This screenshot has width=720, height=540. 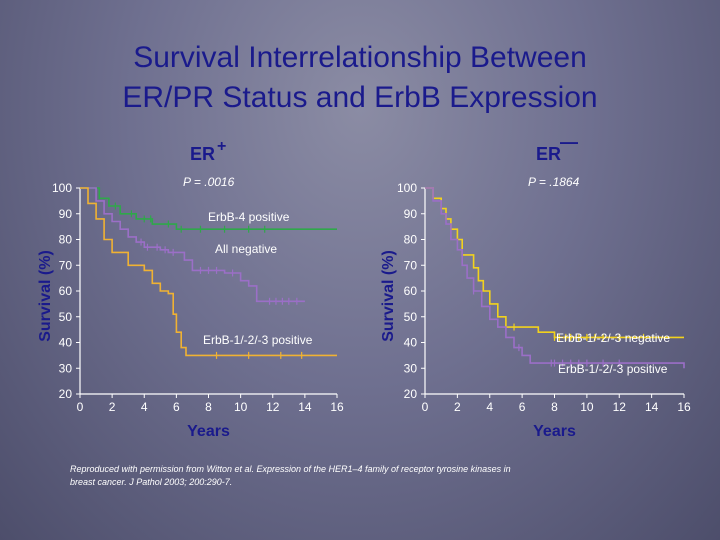 I want to click on citation-line-2: breast cancer. J Pathol 2003; 200:290-7., so click(x=151, y=482).